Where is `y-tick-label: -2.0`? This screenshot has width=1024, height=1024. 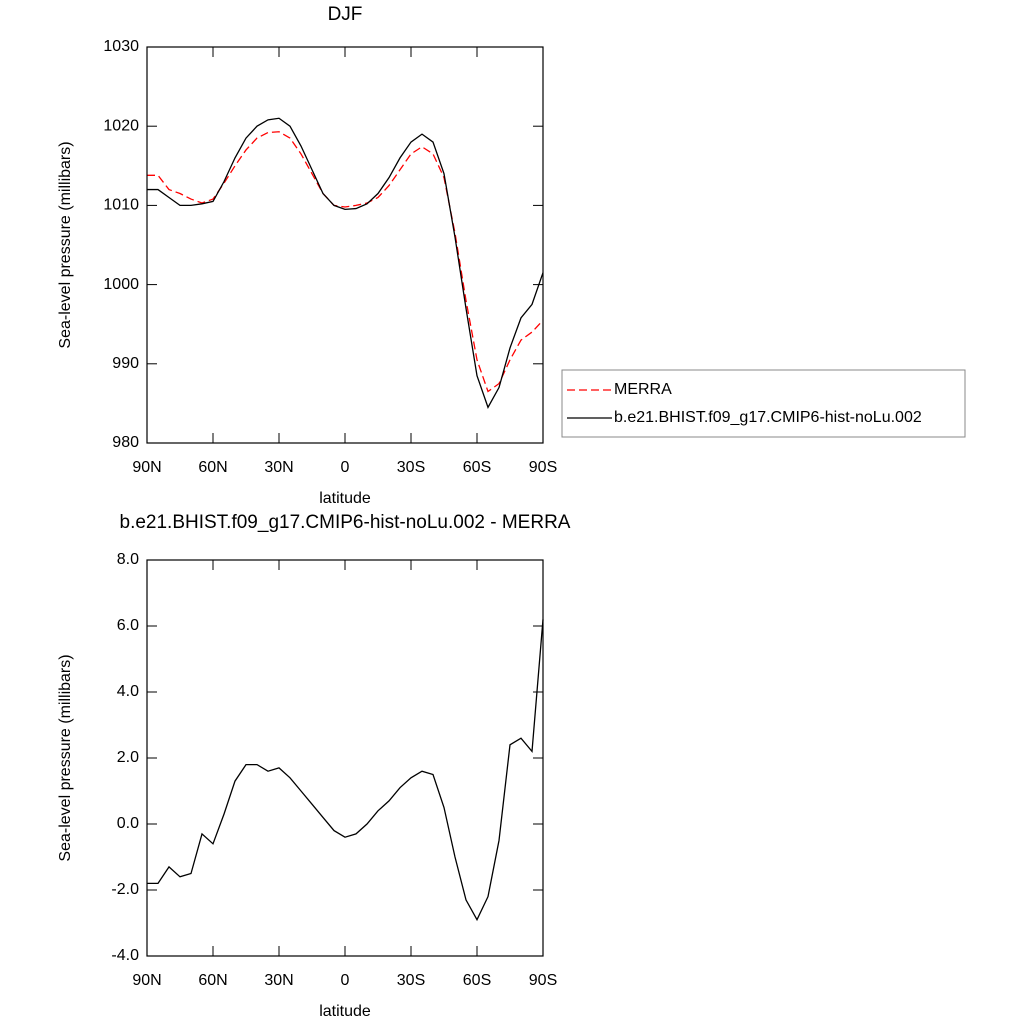 y-tick-label: -2.0 is located at coordinates (125, 889).